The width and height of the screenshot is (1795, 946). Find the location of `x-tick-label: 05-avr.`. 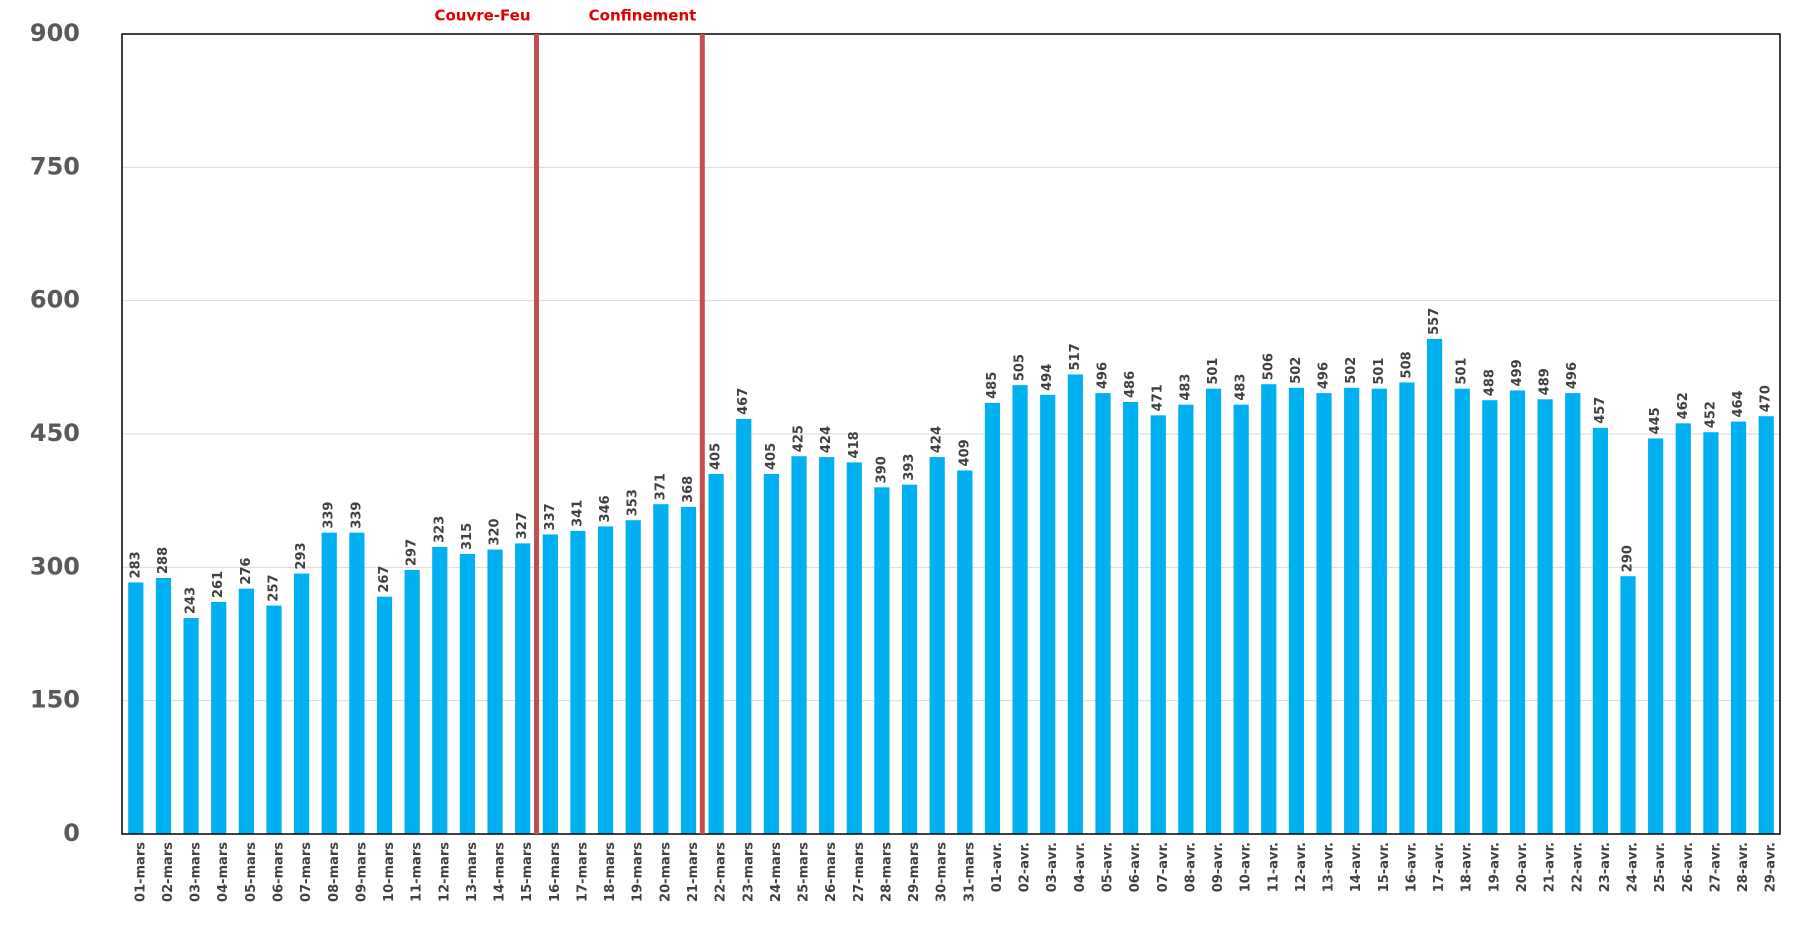

x-tick-label: 05-avr. is located at coordinates (1107, 867).